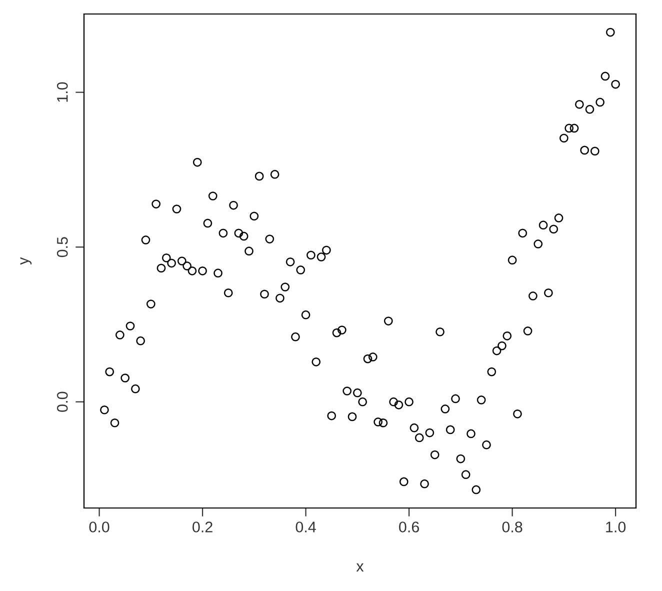  What do you see at coordinates (616, 527) in the screenshot?
I see `x-tick-label: 1.0` at bounding box center [616, 527].